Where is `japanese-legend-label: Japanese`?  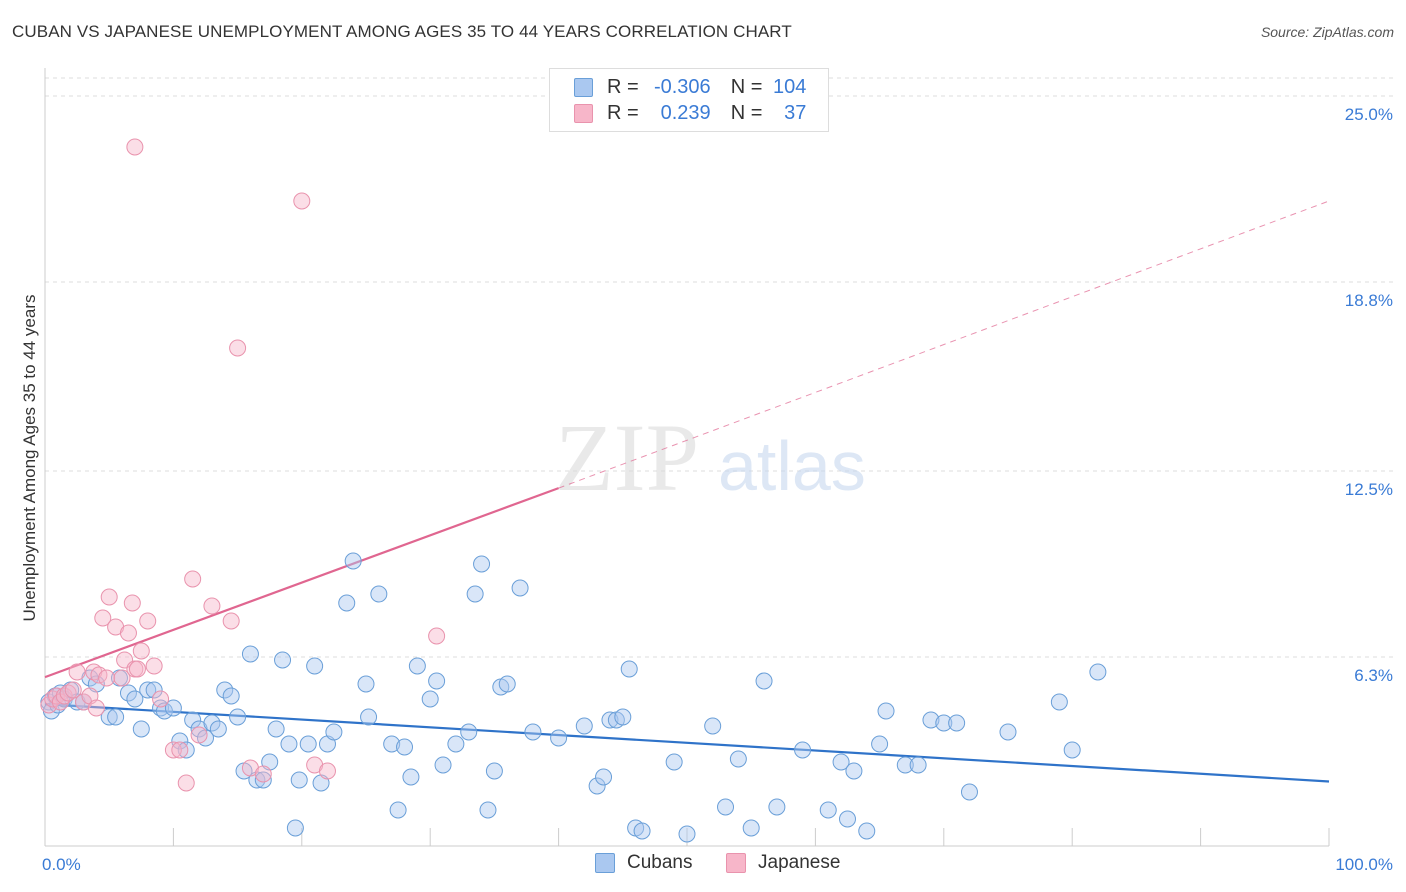
japanese-legend-label: Japanese is located at coordinates (799, 862).